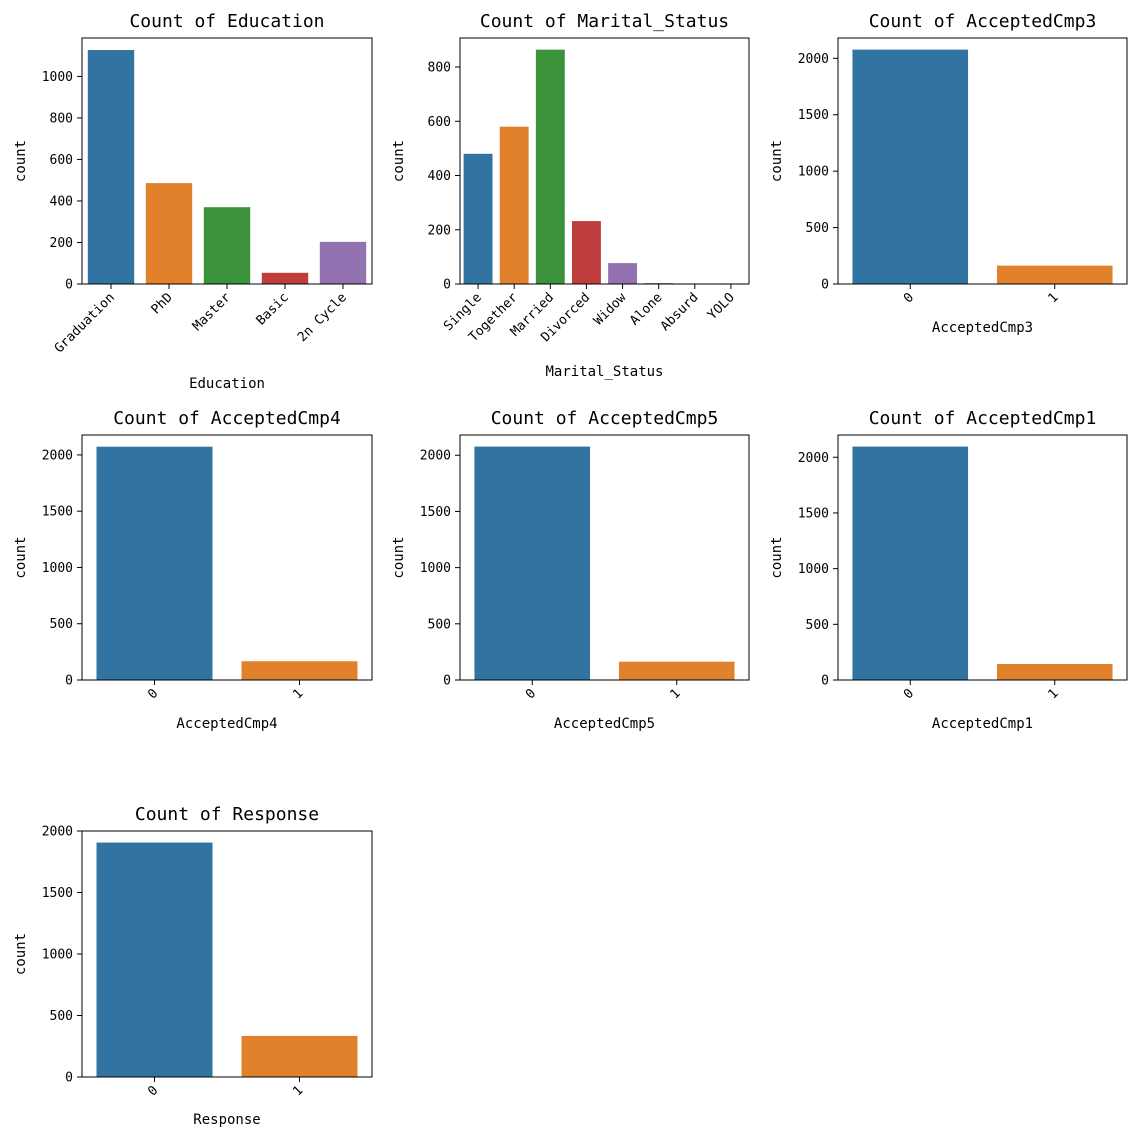 The width and height of the screenshot is (1139, 1139). Describe the element at coordinates (721, 306) in the screenshot. I see `x-tick-label-yolo: YOLO` at that location.